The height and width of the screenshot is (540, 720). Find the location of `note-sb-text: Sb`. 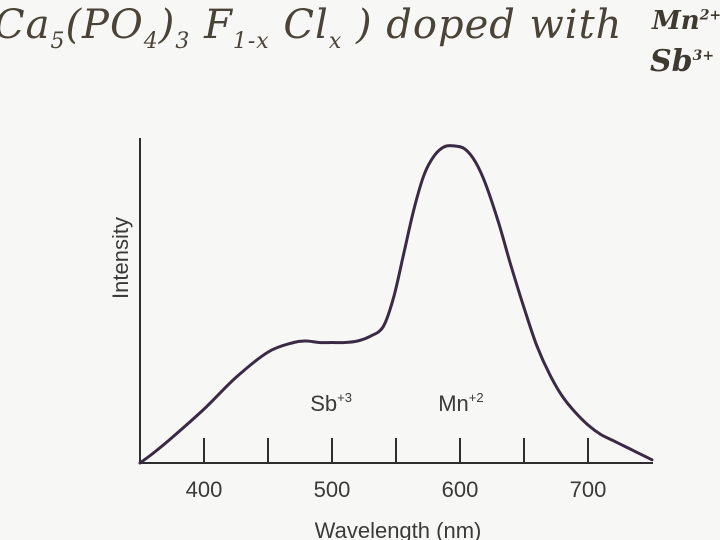

note-sb-text: Sb is located at coordinates (671, 61).